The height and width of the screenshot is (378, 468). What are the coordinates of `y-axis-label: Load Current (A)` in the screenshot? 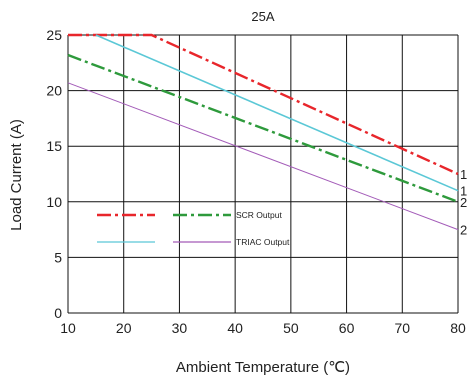 It's located at (16, 175).